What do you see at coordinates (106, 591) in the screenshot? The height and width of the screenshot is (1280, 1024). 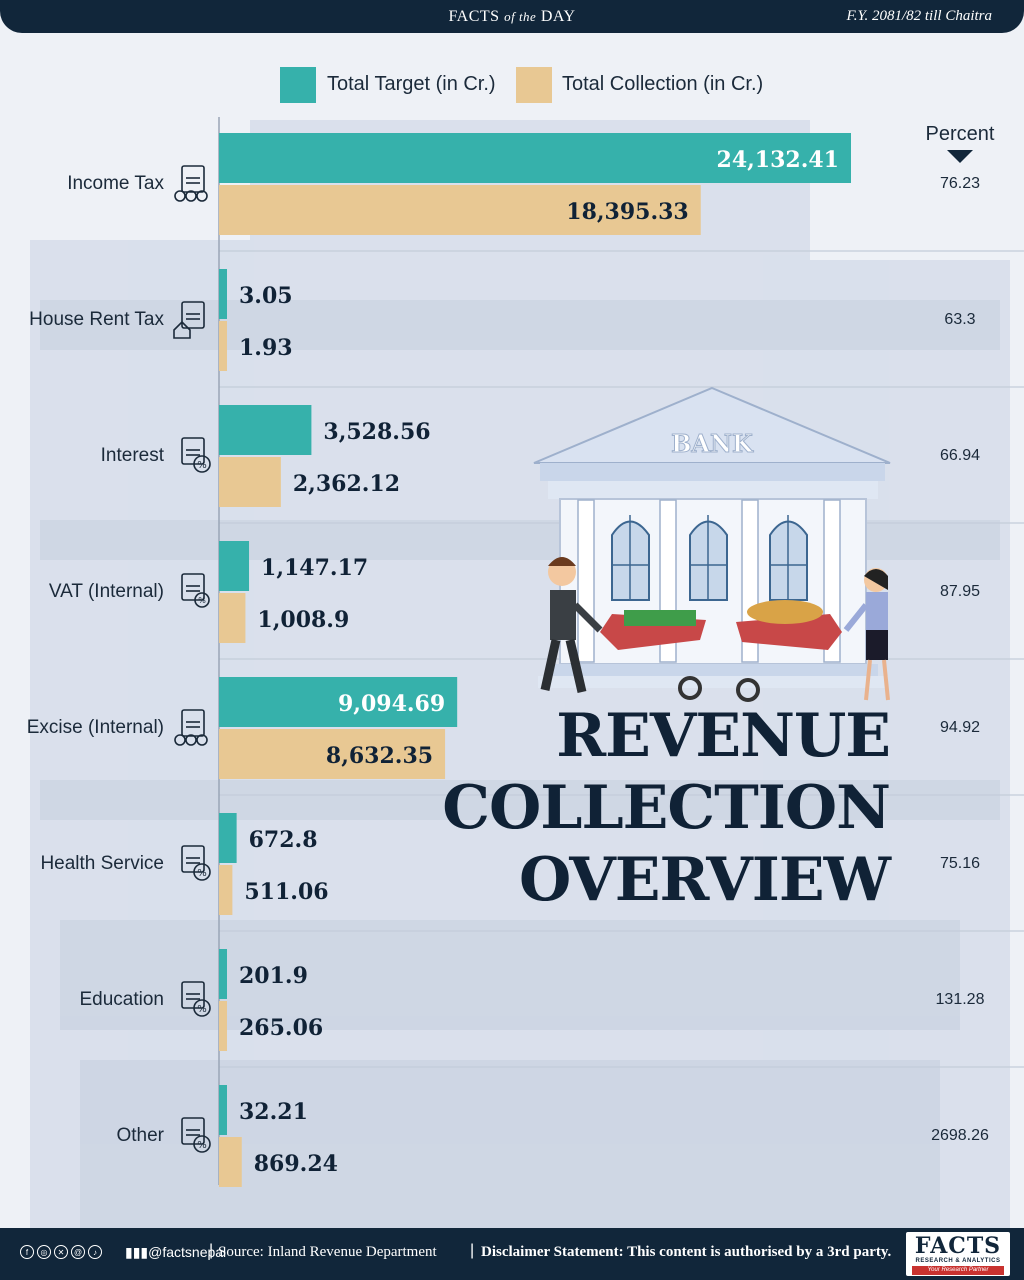 I see `category-label: VAT (Internal)` at bounding box center [106, 591].